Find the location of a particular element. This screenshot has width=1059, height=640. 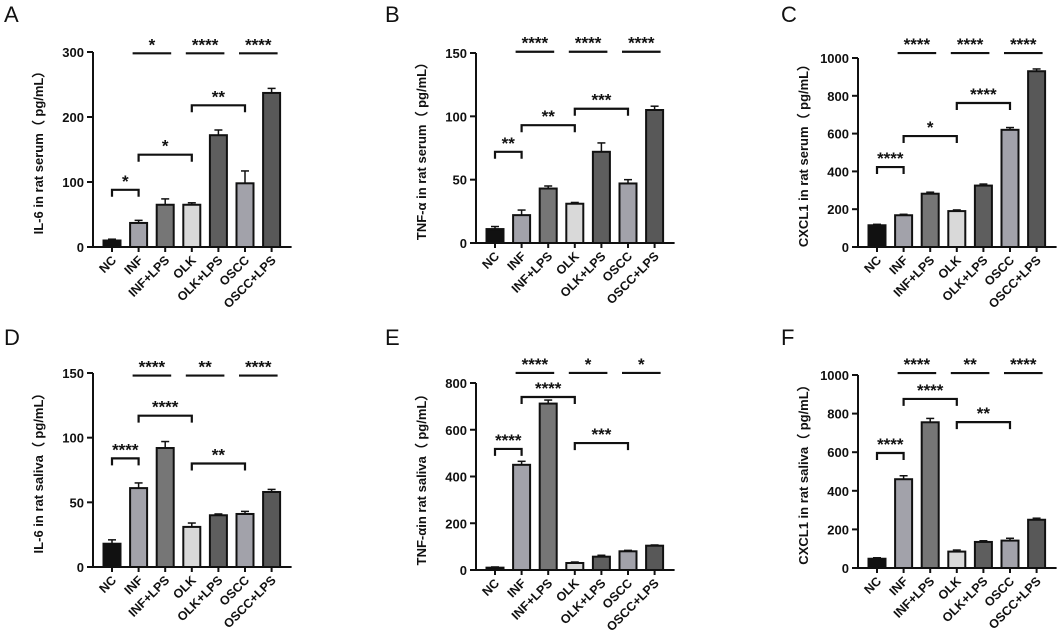

y-axis-label: CXCL1 in rat serum（ pg/mL） is located at coordinates (803, 152).